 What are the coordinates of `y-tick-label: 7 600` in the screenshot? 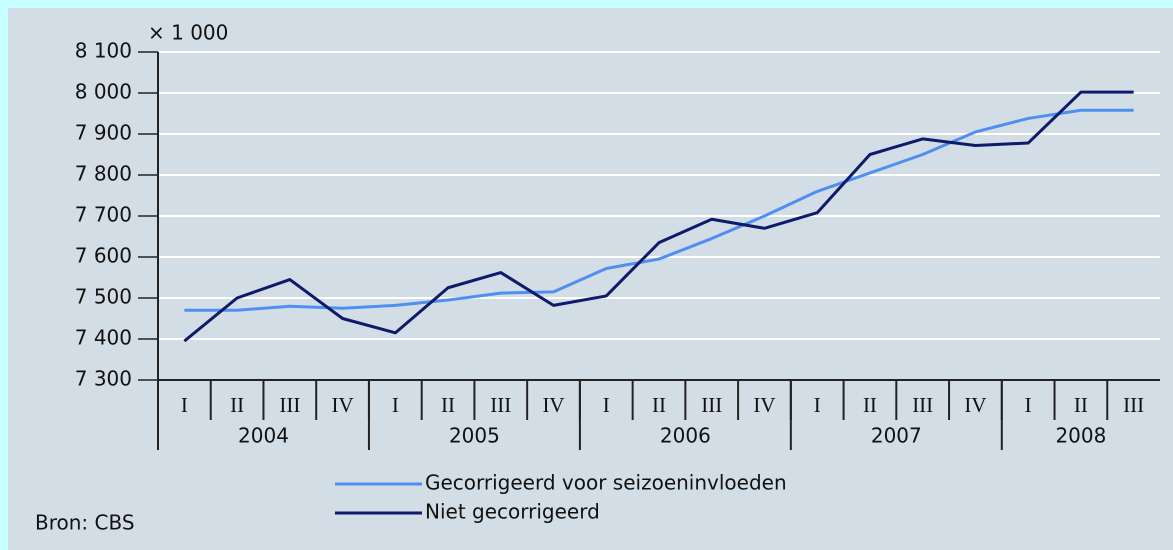 It's located at (103, 256).